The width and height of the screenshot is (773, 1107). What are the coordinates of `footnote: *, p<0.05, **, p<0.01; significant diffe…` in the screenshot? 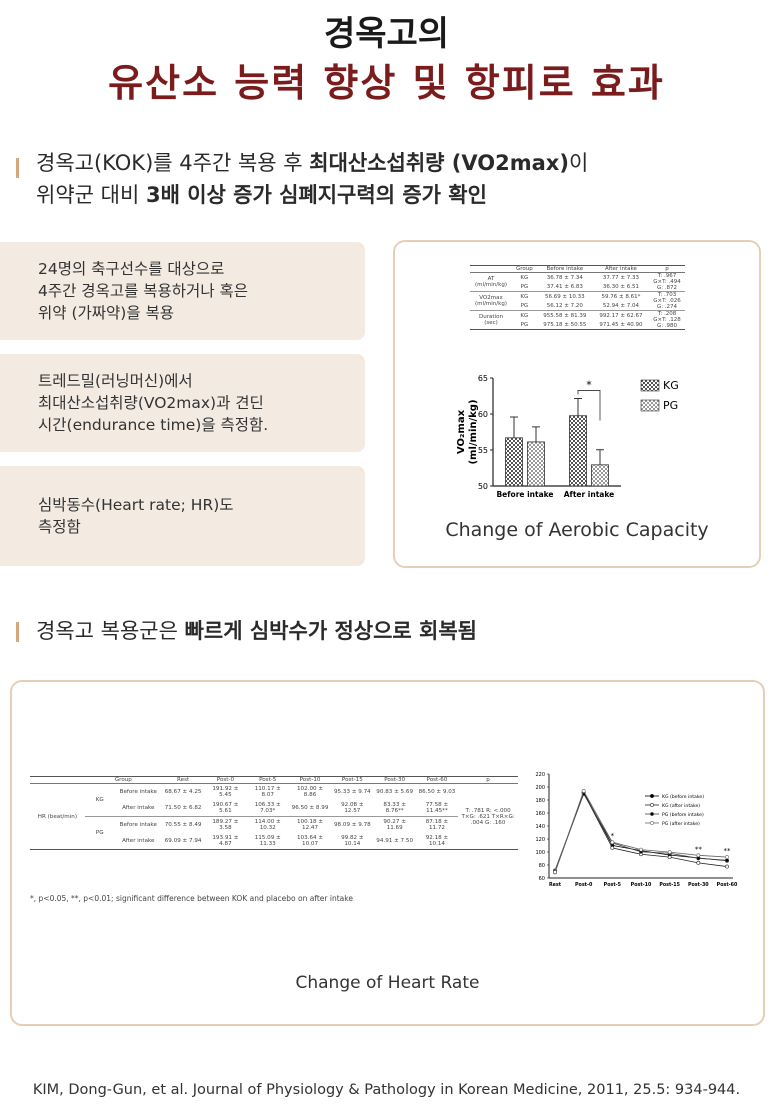 It's located at (191, 898).